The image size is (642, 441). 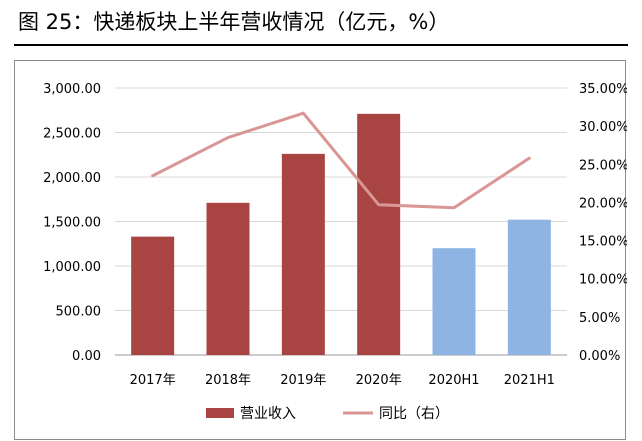 What do you see at coordinates (228, 278) in the screenshot?
I see `bar-2018年` at bounding box center [228, 278].